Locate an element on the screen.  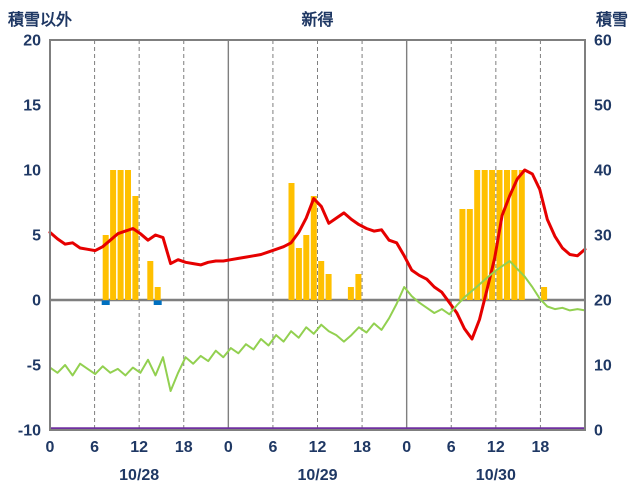
x-axis-day-labels: 10/28 10/29 10/30 is located at coordinates (317, 475).